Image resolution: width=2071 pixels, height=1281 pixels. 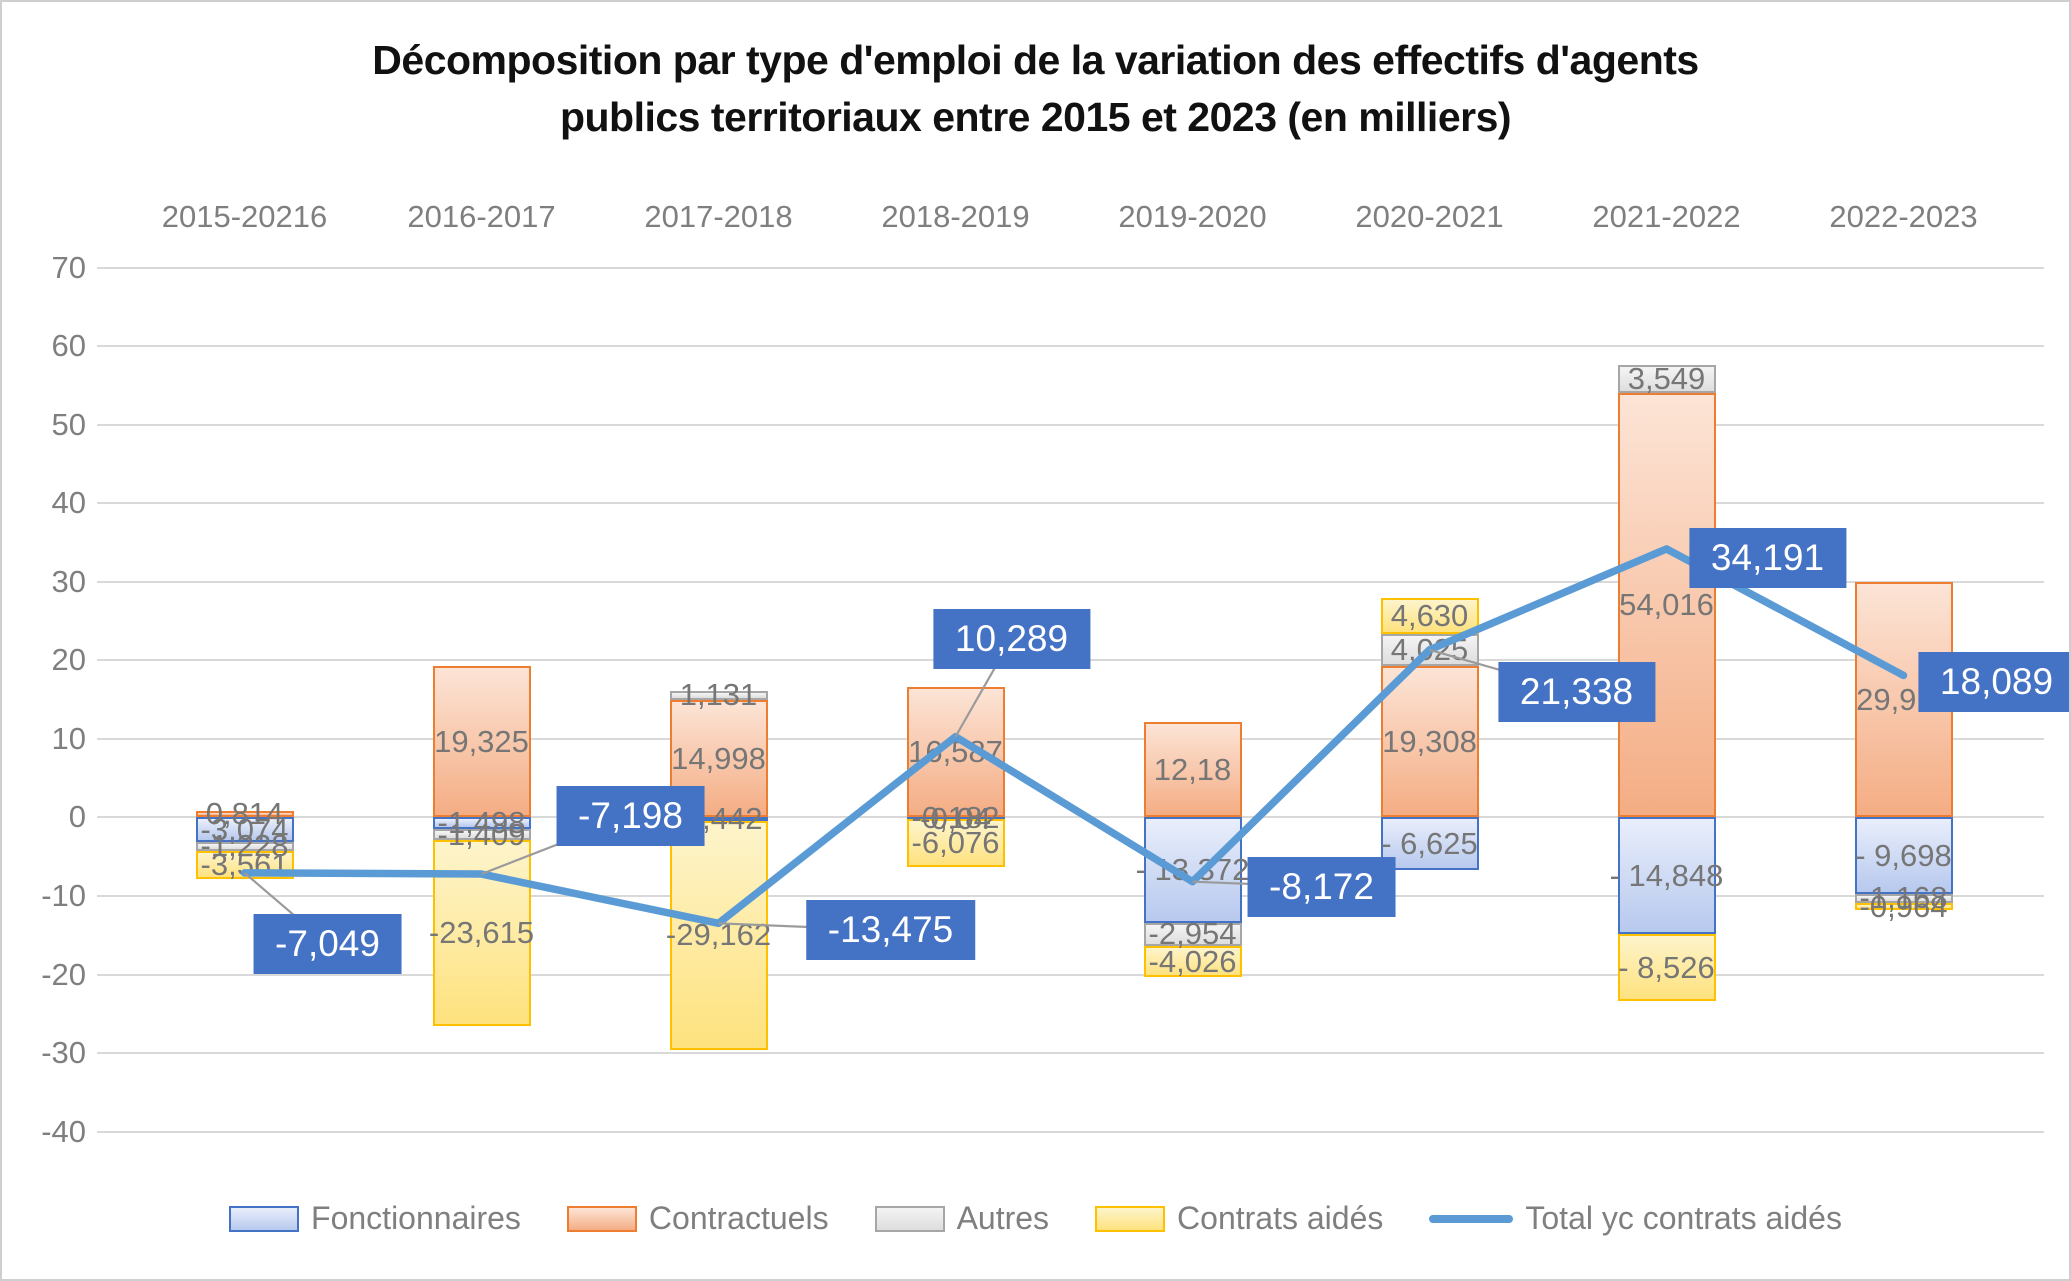 What do you see at coordinates (1130, 1218) in the screenshot?
I see `rect-yellow-swatch-icon` at bounding box center [1130, 1218].